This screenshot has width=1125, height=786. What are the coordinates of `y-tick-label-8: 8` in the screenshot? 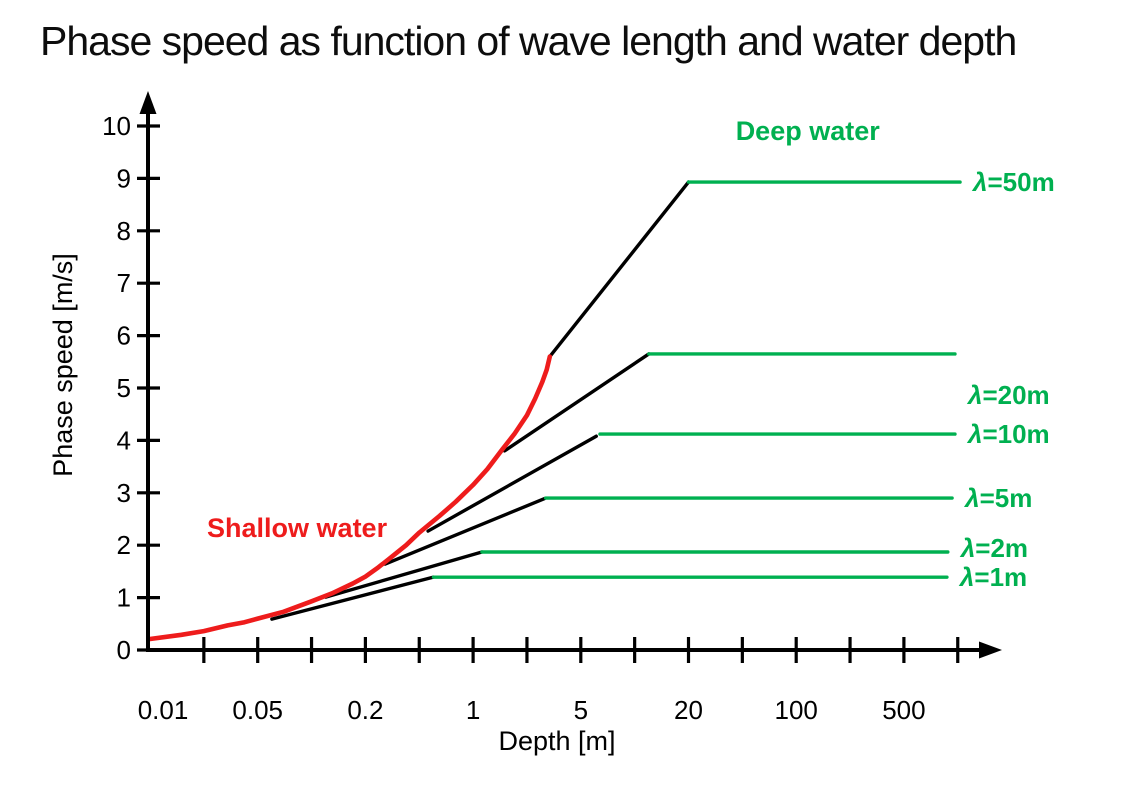 It's located at (124, 231).